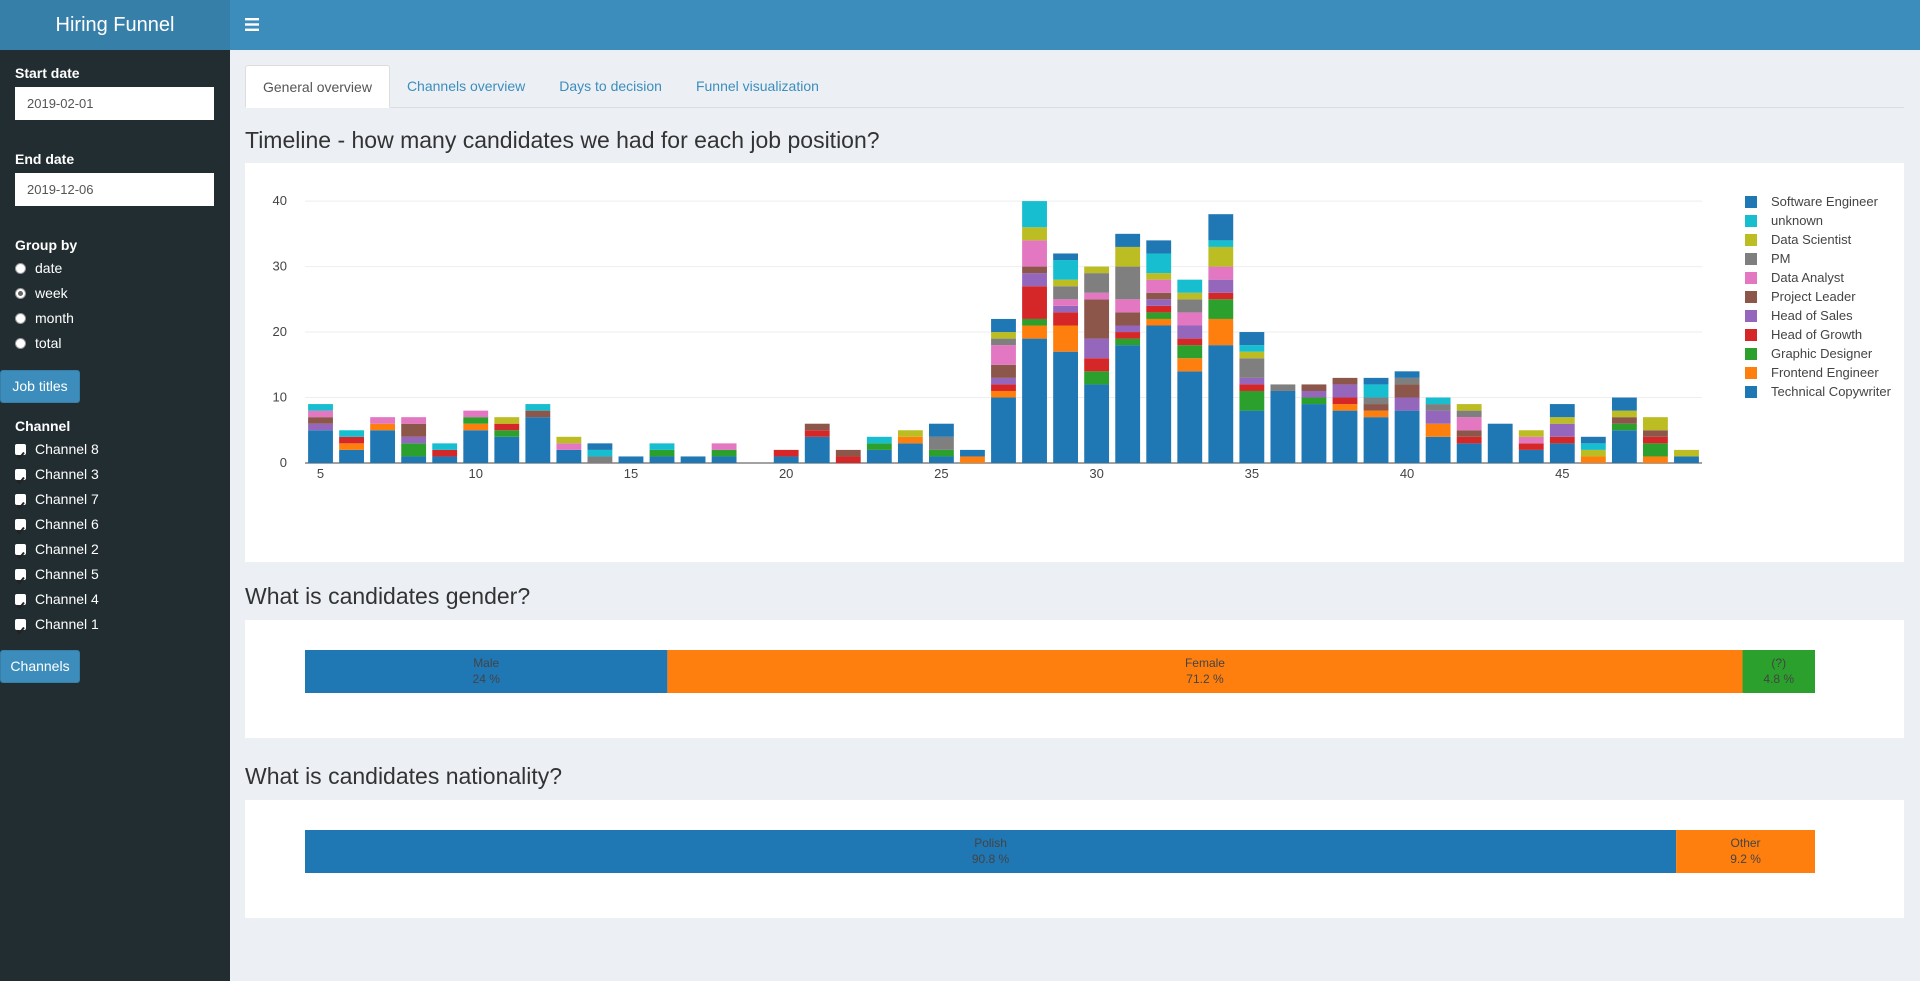  I want to click on radio-dot, so click(20, 293).